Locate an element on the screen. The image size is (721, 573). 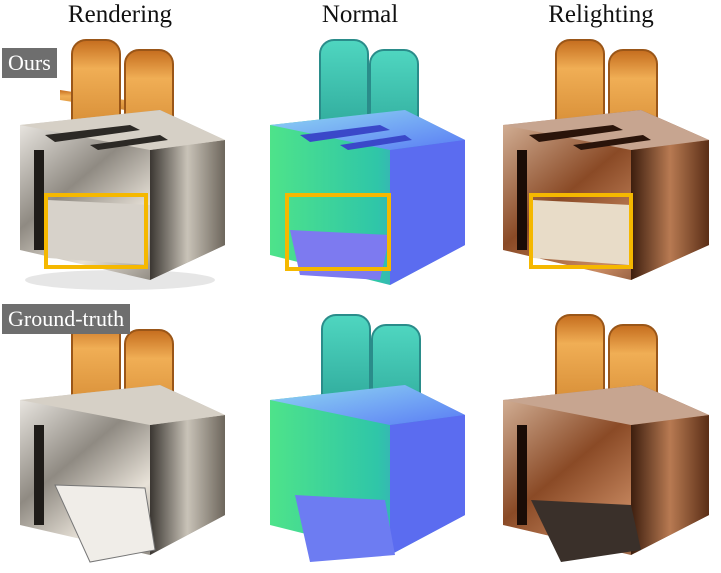
column-header-normal: Normal is located at coordinates (360, 14).